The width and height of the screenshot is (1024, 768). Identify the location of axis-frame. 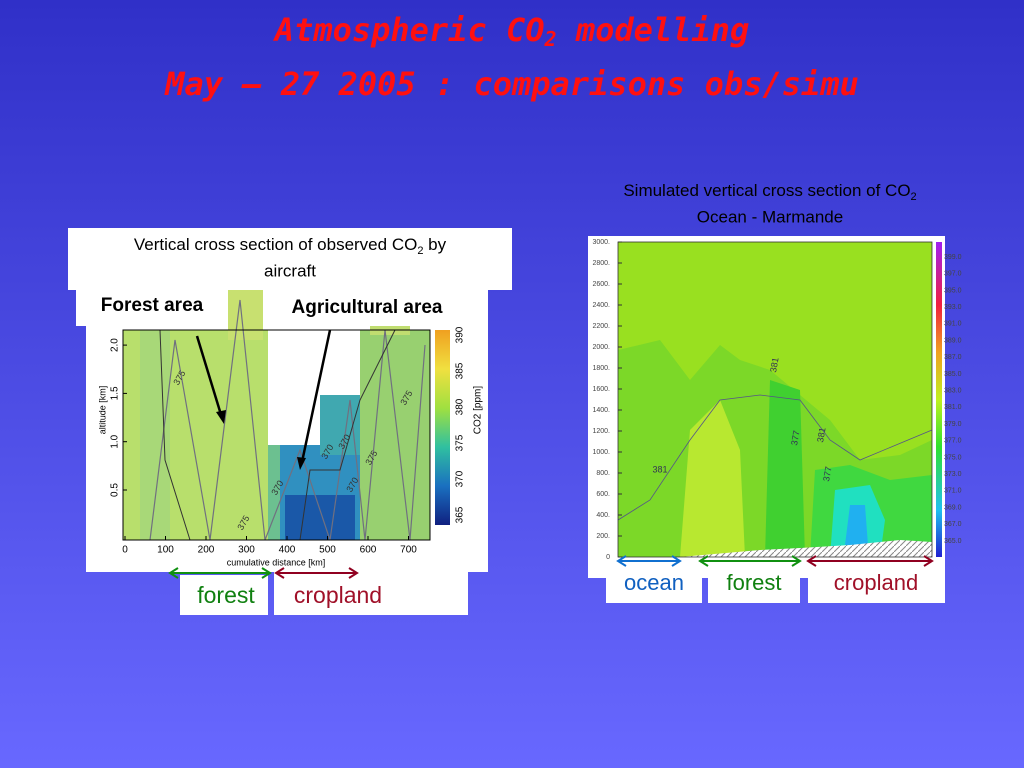
(775, 399).